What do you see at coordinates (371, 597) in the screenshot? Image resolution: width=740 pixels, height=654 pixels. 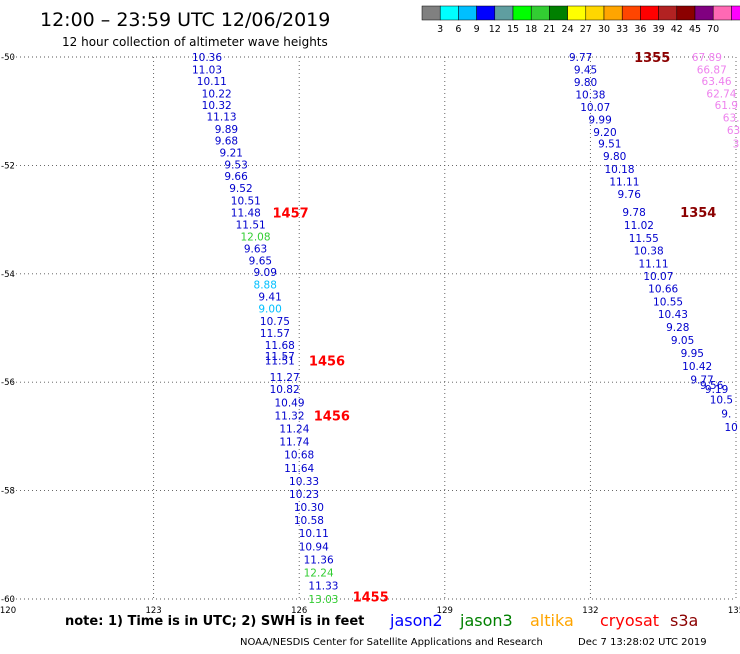 I see `pass-time-label: 1455` at bounding box center [371, 597].